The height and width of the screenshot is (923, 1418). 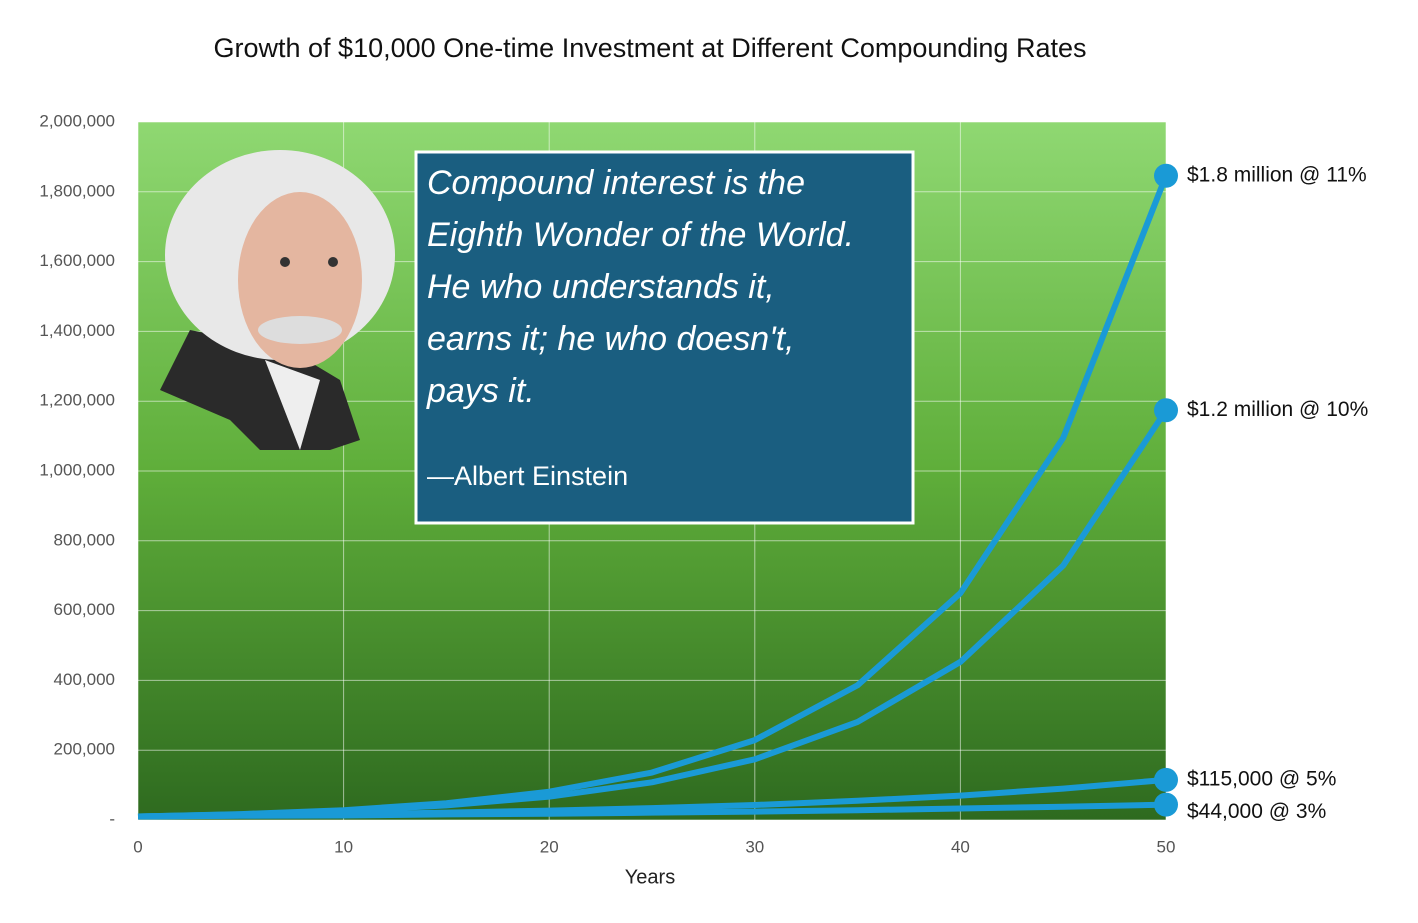 What do you see at coordinates (77, 190) in the screenshot?
I see `y-tick-label: 1,800,000` at bounding box center [77, 190].